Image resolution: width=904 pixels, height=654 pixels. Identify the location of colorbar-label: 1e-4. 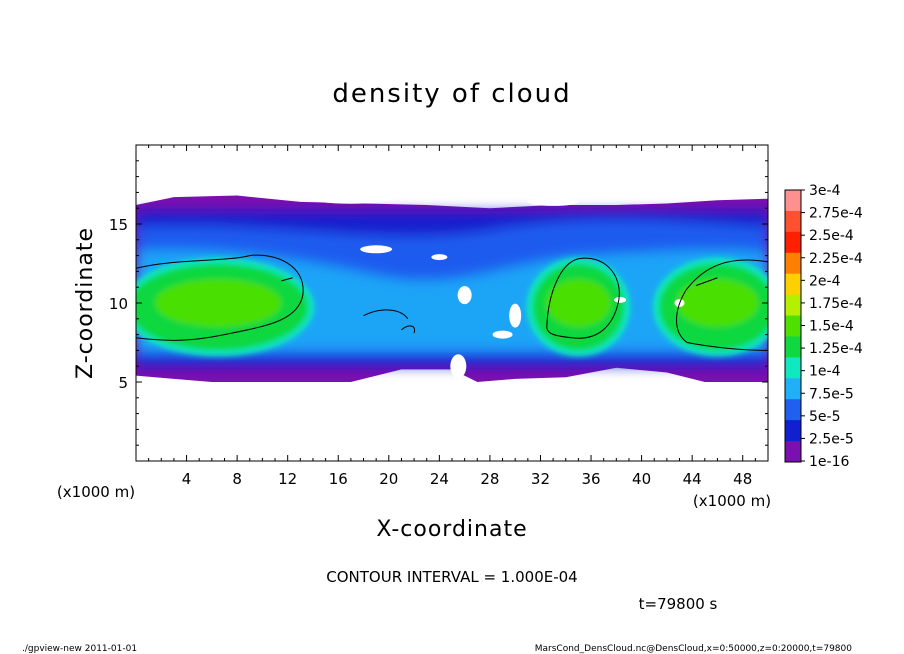
(825, 372).